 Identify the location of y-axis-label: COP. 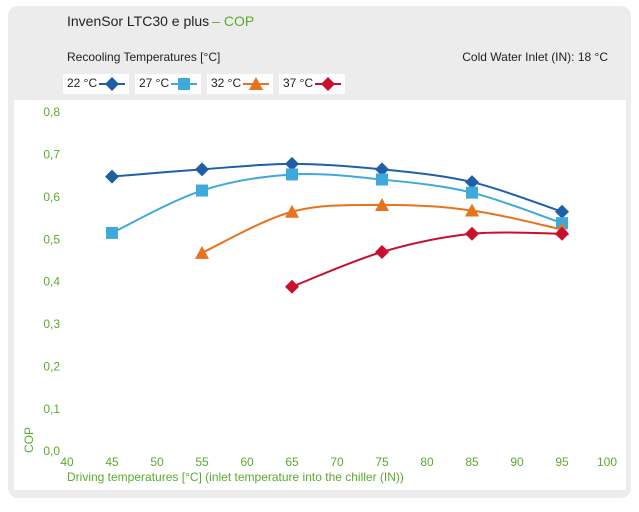
(29, 440).